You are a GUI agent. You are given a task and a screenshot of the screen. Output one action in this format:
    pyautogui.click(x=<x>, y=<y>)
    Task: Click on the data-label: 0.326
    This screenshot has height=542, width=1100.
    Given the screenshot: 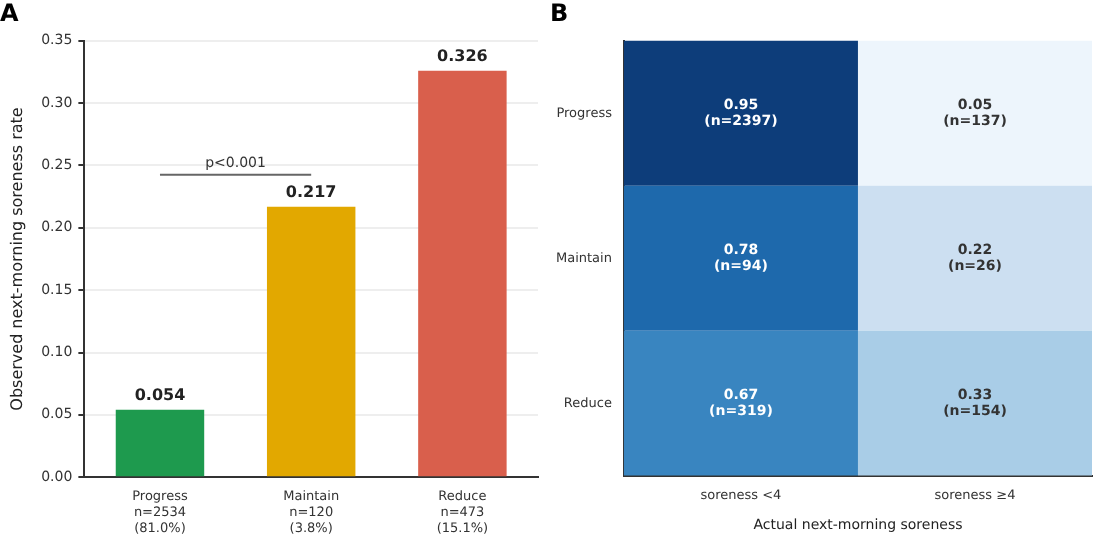 What is the action you would take?
    pyautogui.click(x=463, y=55)
    